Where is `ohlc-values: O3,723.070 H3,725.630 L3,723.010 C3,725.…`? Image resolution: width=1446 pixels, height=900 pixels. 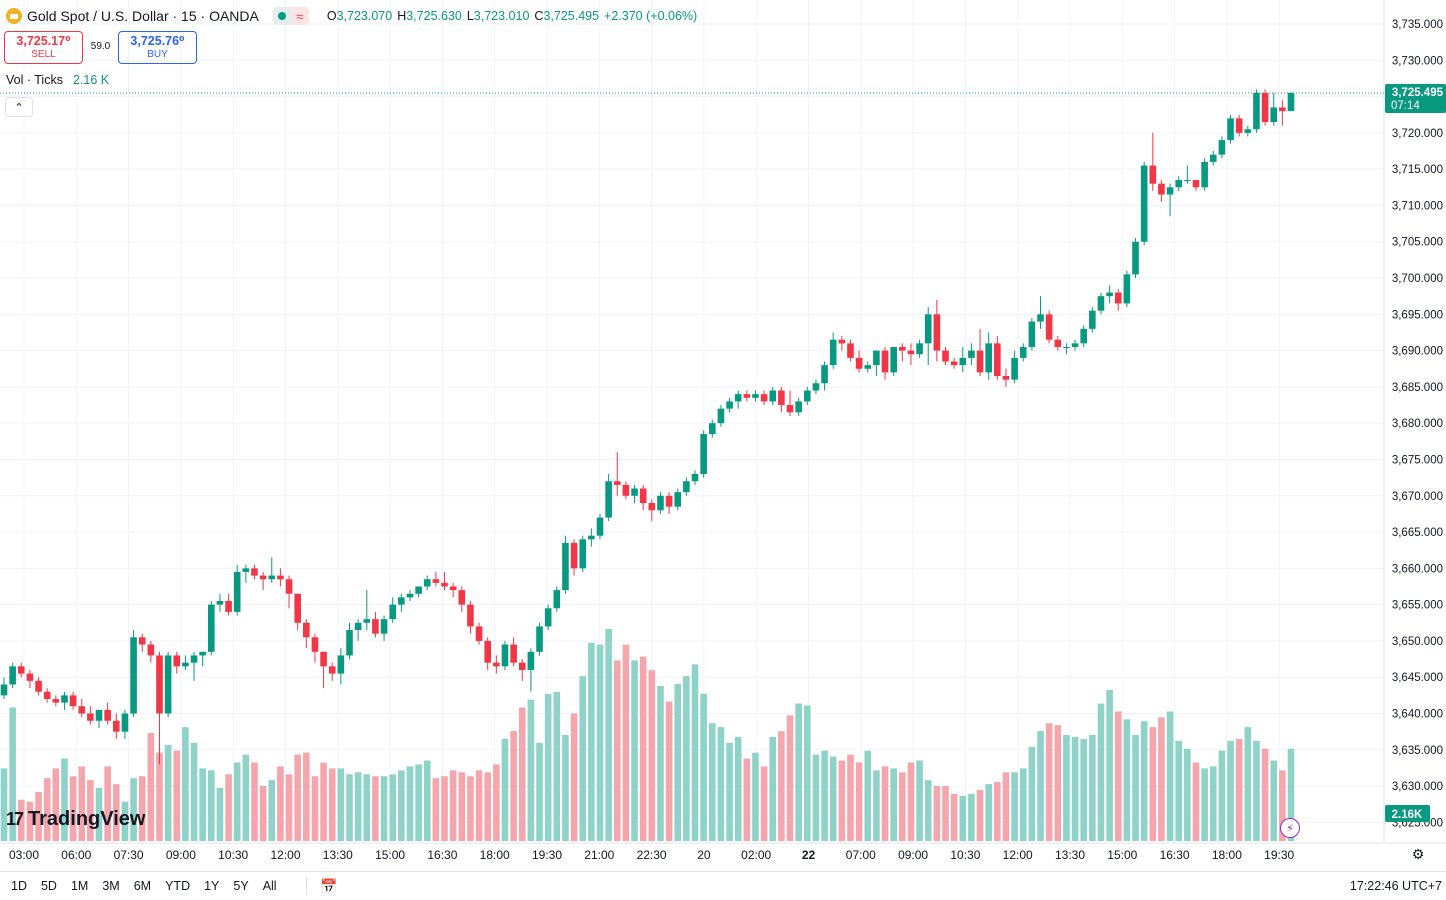
ohlc-values: O3,723.070 H3,725.630 L3,723.010 C3,725.… is located at coordinates (512, 16).